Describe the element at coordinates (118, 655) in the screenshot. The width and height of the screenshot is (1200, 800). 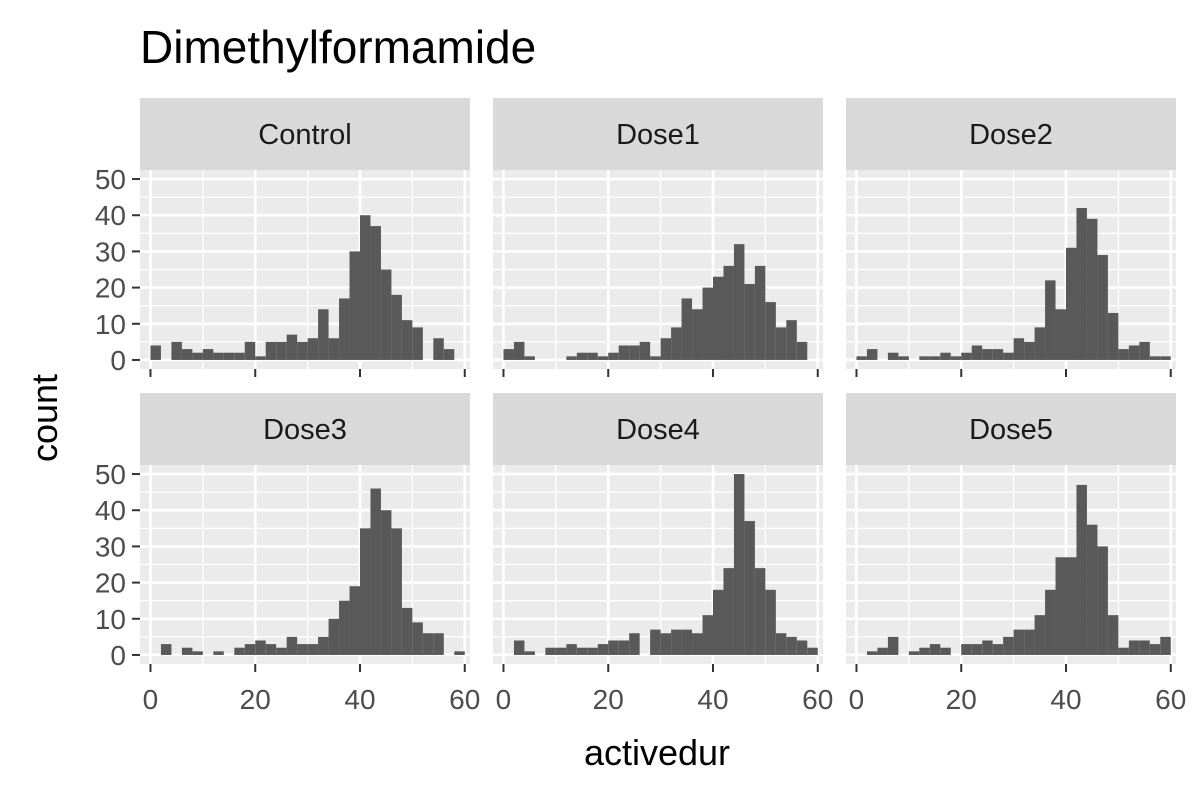
I see `y-tick-label: 0` at that location.